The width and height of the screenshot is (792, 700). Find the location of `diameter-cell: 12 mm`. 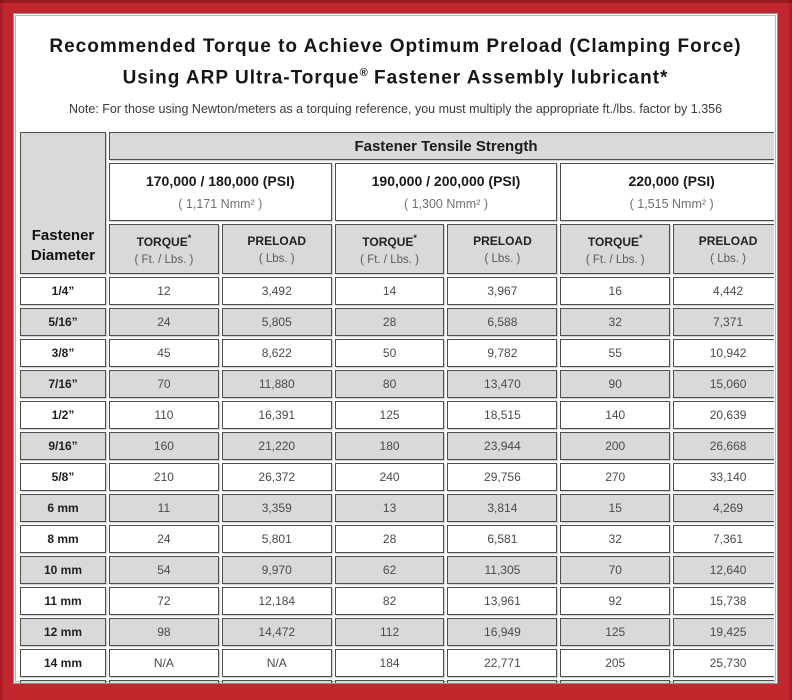

diameter-cell: 12 mm is located at coordinates (63, 632).